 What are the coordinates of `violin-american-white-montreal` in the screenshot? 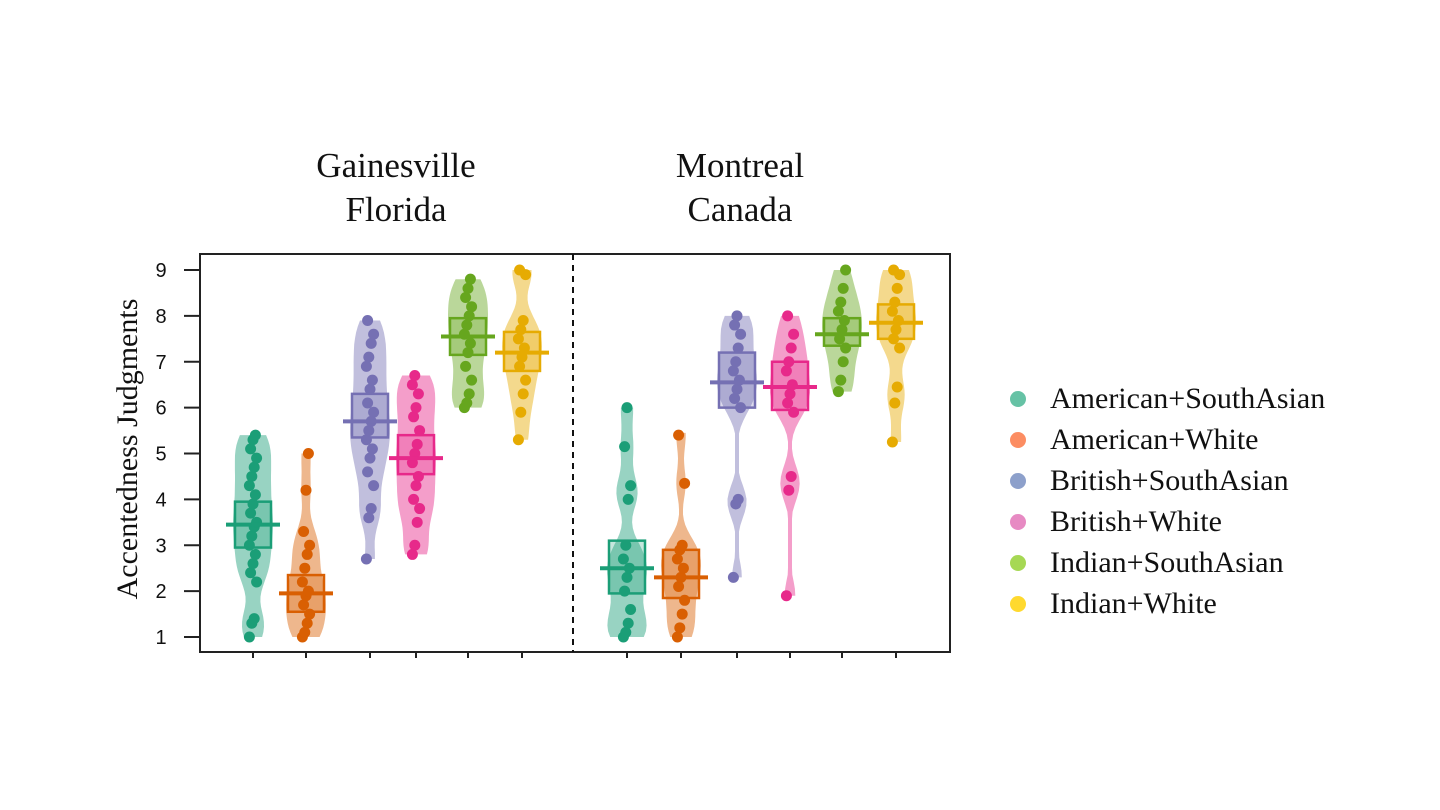 It's located at (681, 536).